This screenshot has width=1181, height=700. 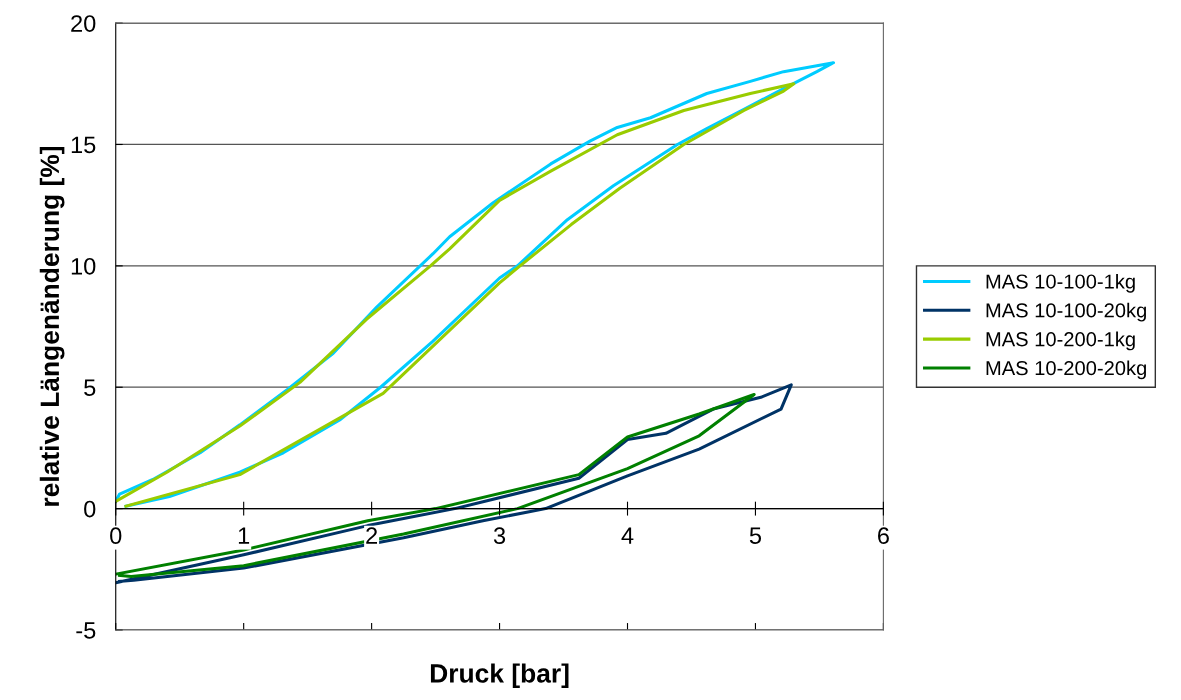 What do you see at coordinates (627, 535) in the screenshot?
I see `x-tick-label: 4` at bounding box center [627, 535].